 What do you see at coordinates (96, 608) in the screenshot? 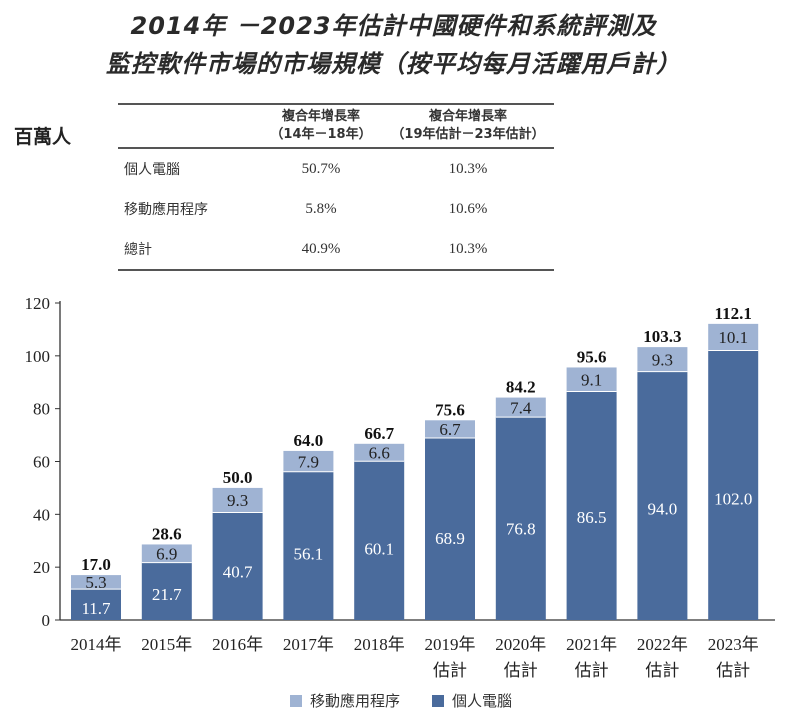
I see `data-label-pc: 11.7` at bounding box center [96, 608].